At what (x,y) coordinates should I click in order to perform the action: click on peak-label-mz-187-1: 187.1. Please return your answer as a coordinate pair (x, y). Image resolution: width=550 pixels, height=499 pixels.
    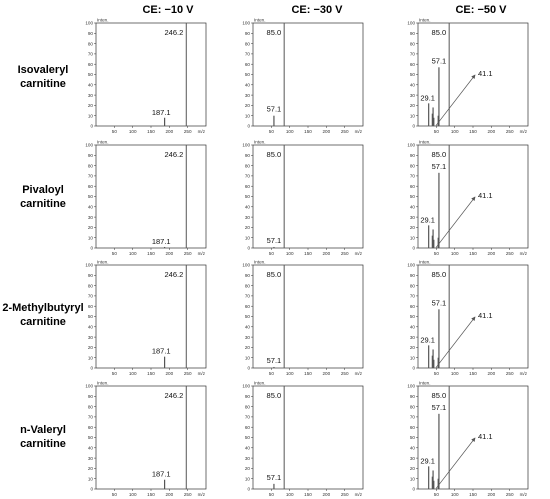
    Looking at the image, I should click on (161, 112).